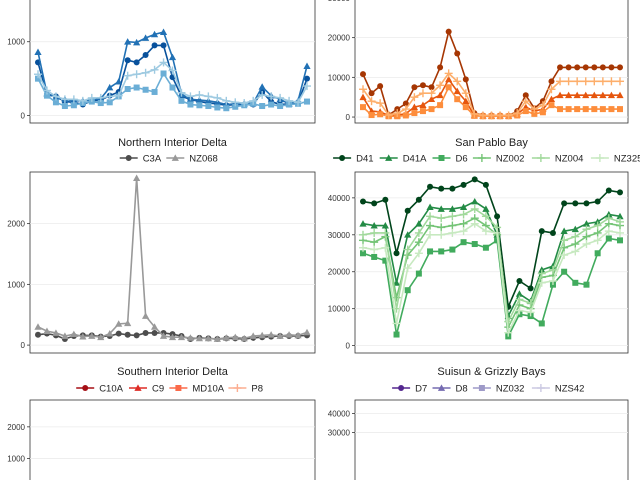 This screenshot has height=480, width=640. I want to click on panel-title: Suisun & Grizzly Bays, so click(491, 372).